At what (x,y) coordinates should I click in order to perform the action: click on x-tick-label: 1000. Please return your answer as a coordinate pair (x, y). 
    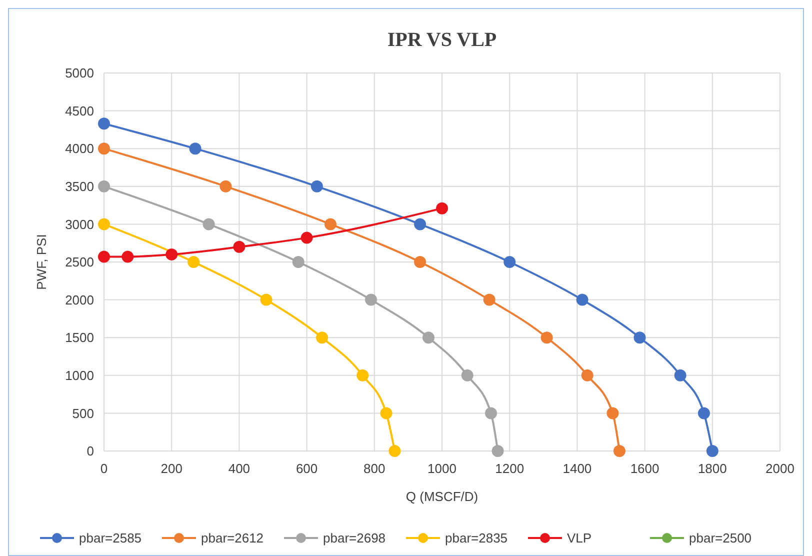
    Looking at the image, I should click on (442, 468).